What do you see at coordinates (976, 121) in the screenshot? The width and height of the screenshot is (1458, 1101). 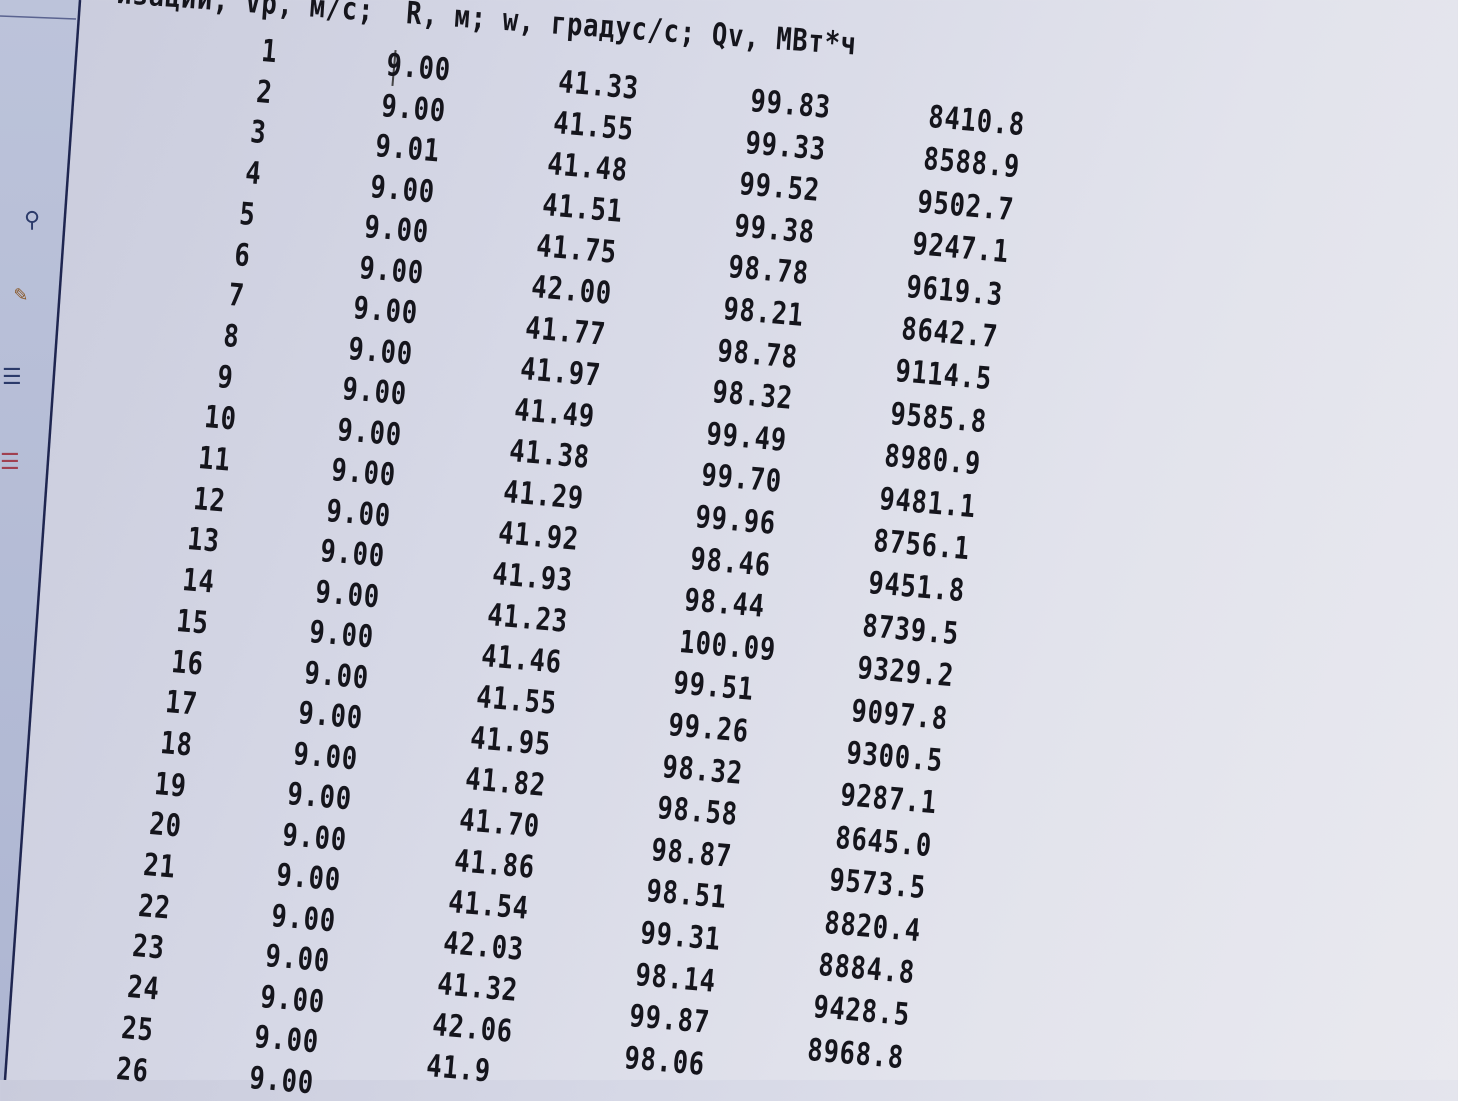 I see `qv-cell: 8410.8` at bounding box center [976, 121].